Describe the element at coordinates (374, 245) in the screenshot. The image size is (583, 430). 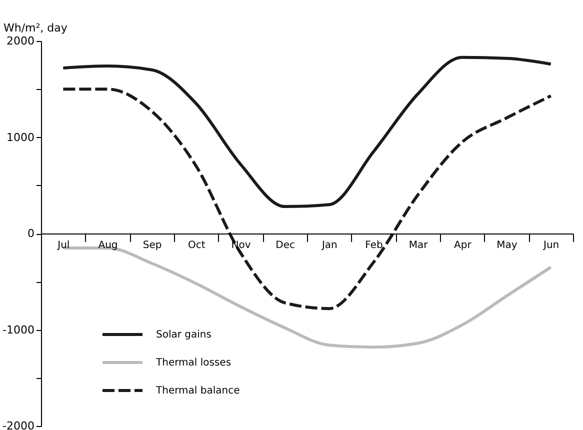
I see `x-tick-label: Feb` at that location.